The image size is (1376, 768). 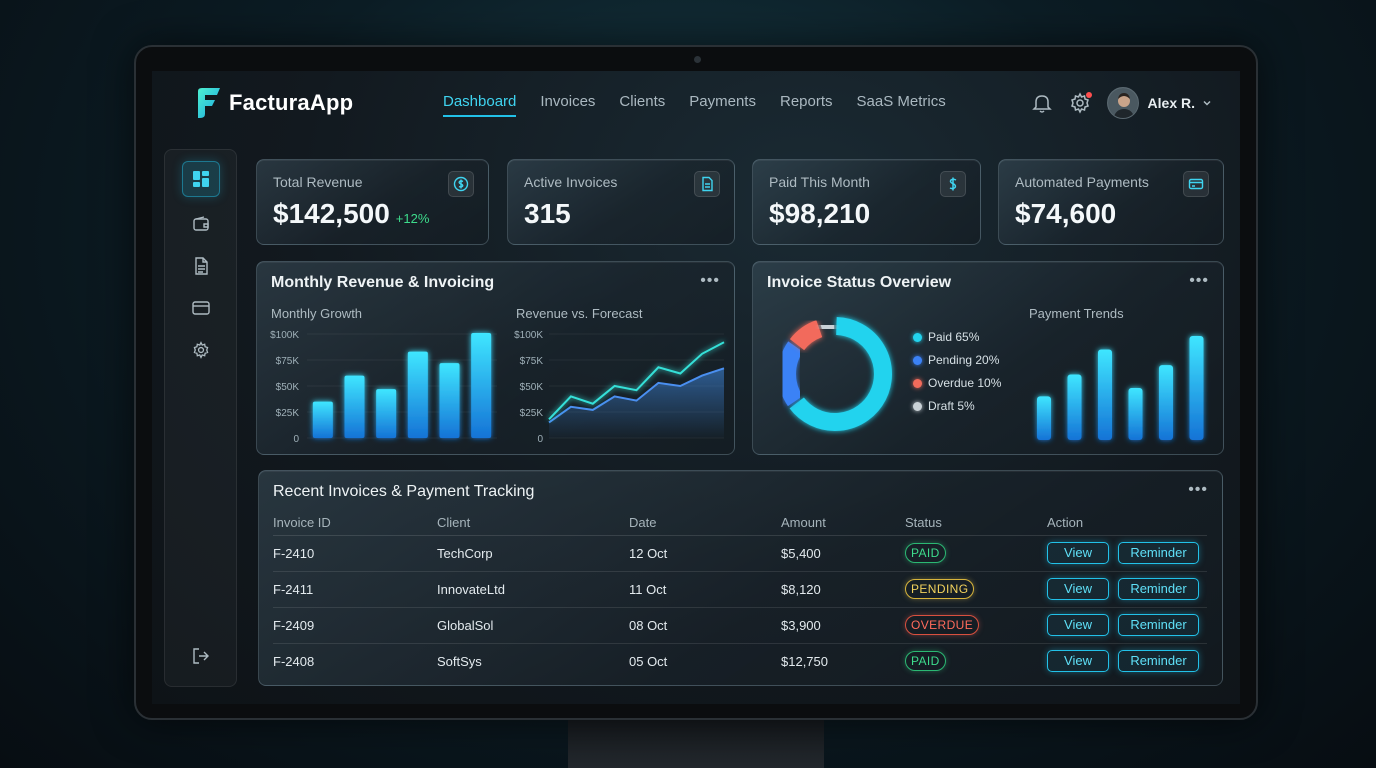 I want to click on status-cell: PAID, so click(x=976, y=553).